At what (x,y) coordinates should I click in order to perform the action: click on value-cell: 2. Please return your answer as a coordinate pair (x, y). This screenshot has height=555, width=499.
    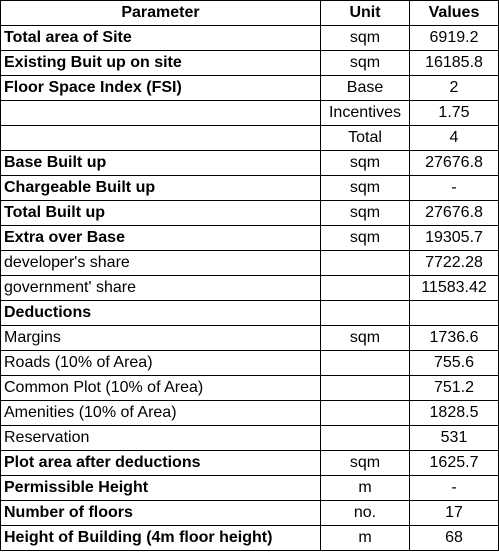
    Looking at the image, I should click on (454, 88).